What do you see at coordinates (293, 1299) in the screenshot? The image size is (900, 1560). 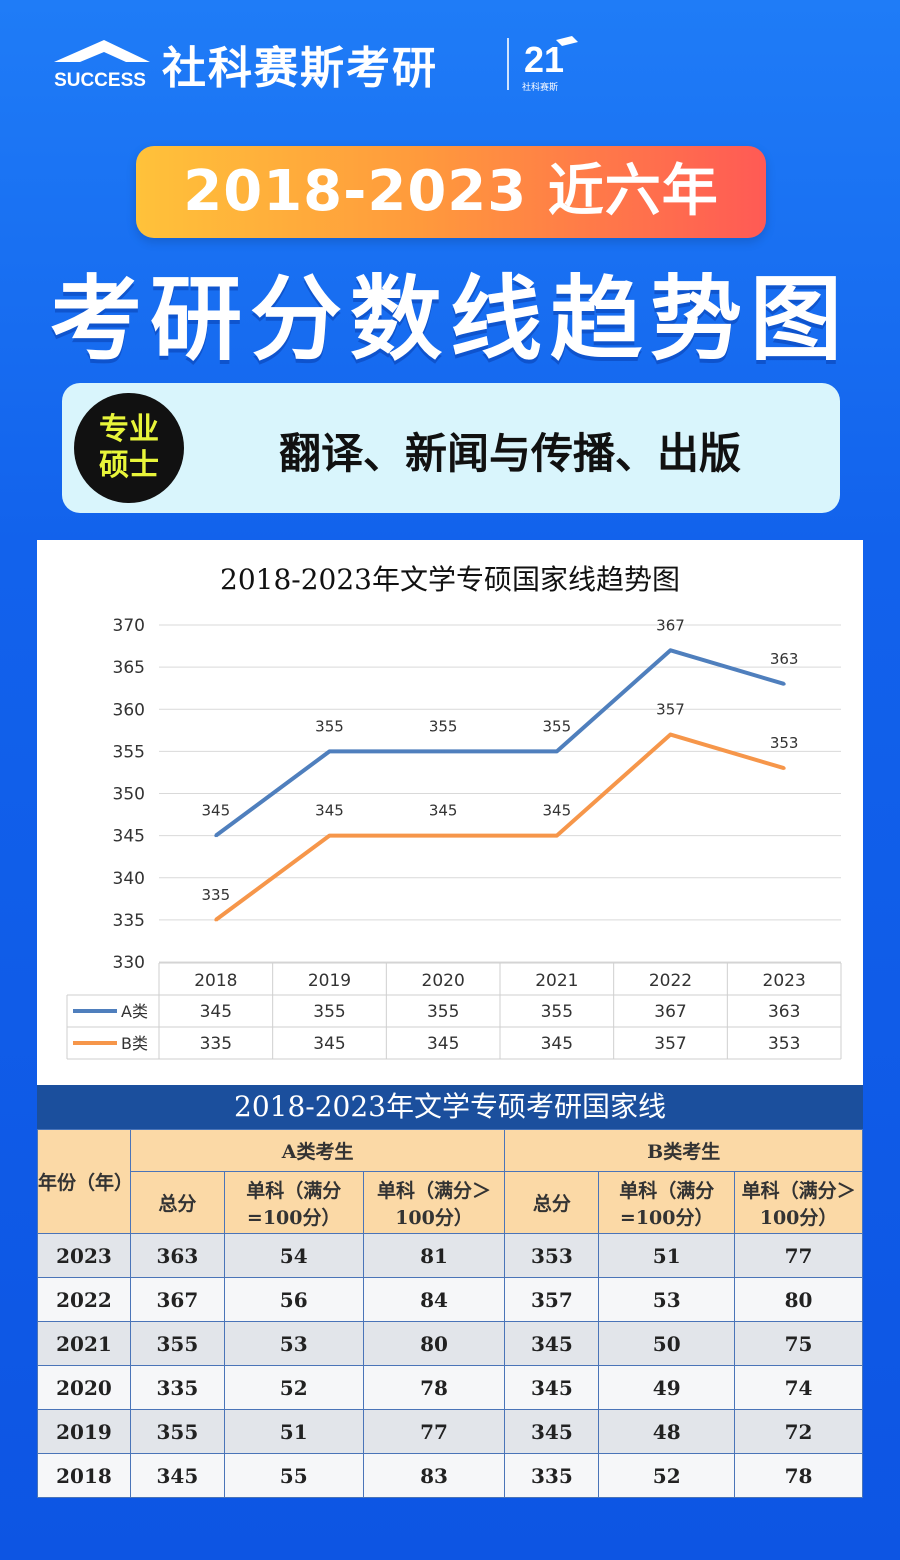 I see `table-cell-a-s100: 56` at bounding box center [293, 1299].